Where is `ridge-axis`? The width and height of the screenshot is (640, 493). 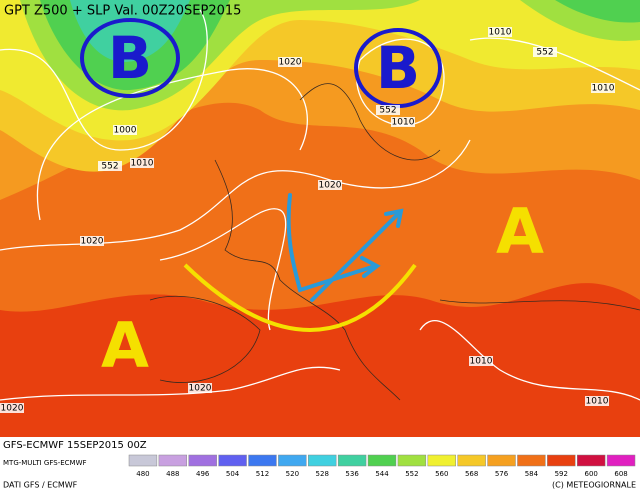
ridge-axis is located at coordinates (300, 297).